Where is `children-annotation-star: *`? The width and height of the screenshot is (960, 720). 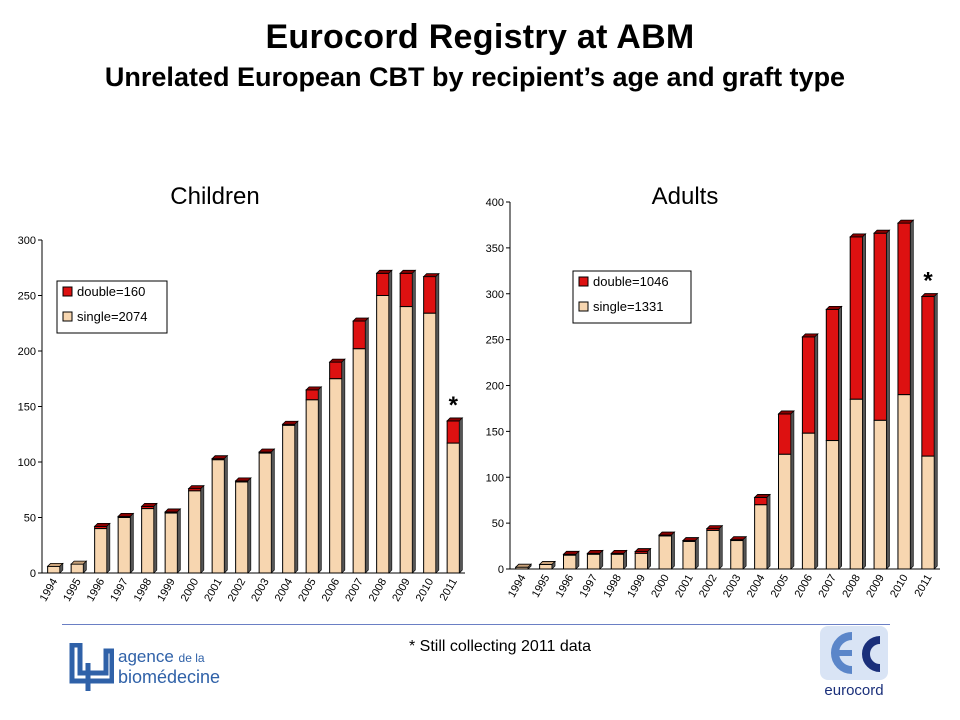
children-annotation-star: * is located at coordinates (454, 405).